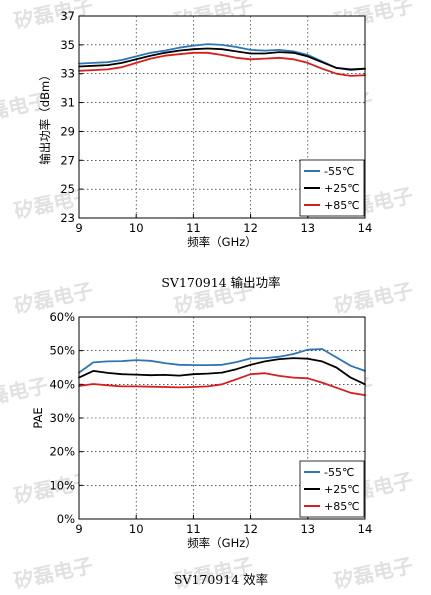 This screenshot has width=431, height=595. I want to click on y-tick-label: 31, so click(67, 103).